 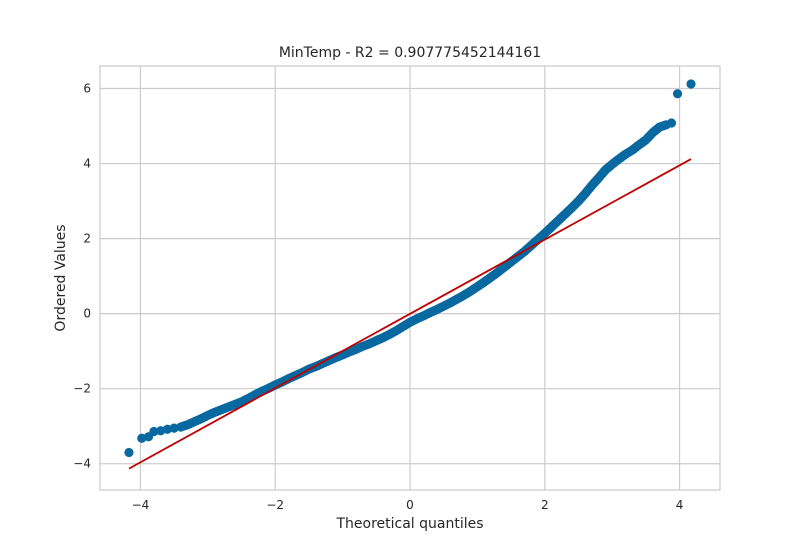 What do you see at coordinates (680, 505) in the screenshot?
I see `x-tick-label: 4` at bounding box center [680, 505].